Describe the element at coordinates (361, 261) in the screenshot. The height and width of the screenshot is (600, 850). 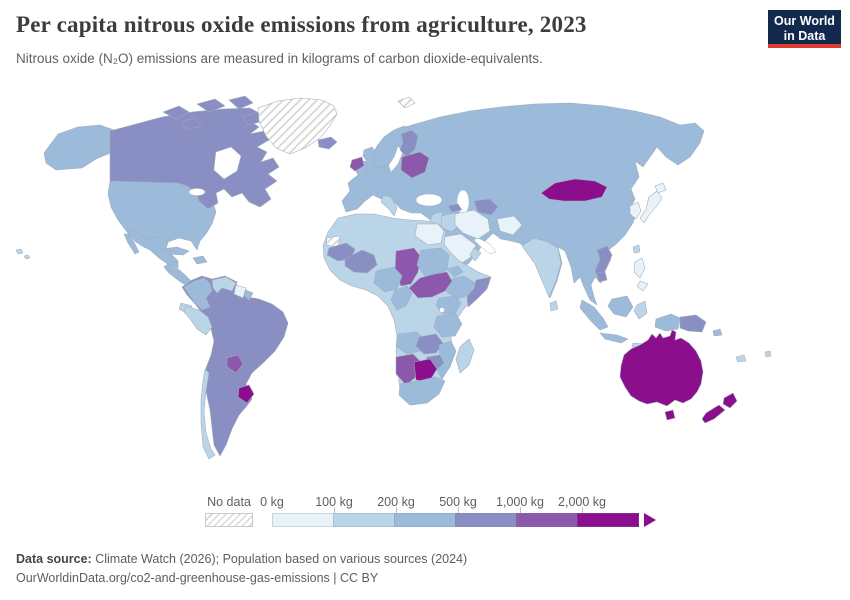
I see `country-mali` at that location.